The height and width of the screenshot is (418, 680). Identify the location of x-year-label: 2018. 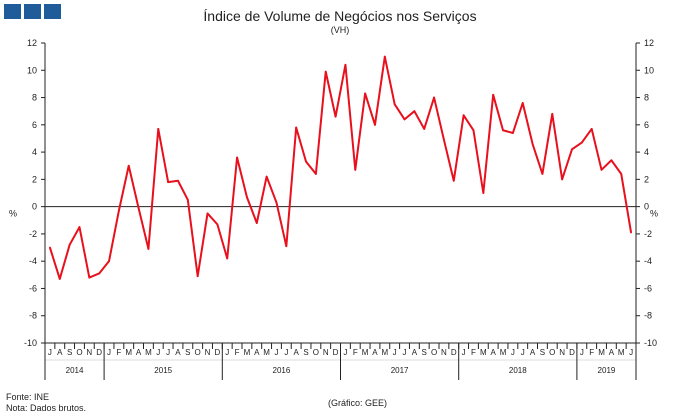
(518, 370).